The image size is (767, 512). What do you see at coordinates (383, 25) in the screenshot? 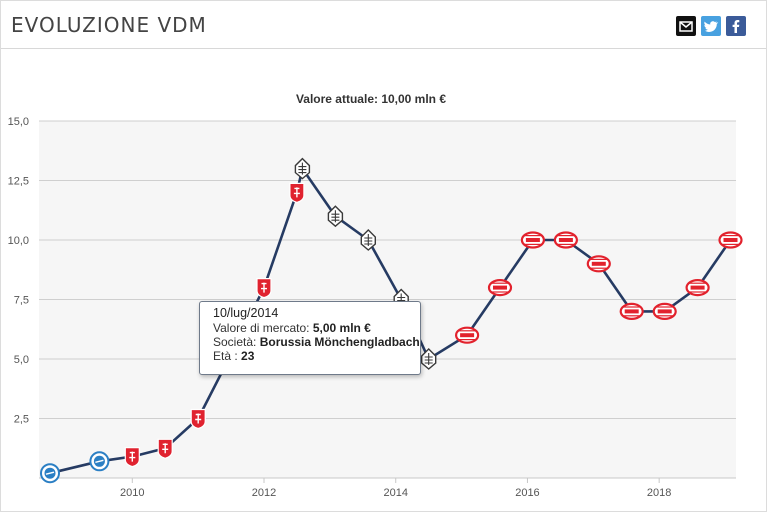
I see `widget-header: EVOLUZIONE VDM` at bounding box center [383, 25].